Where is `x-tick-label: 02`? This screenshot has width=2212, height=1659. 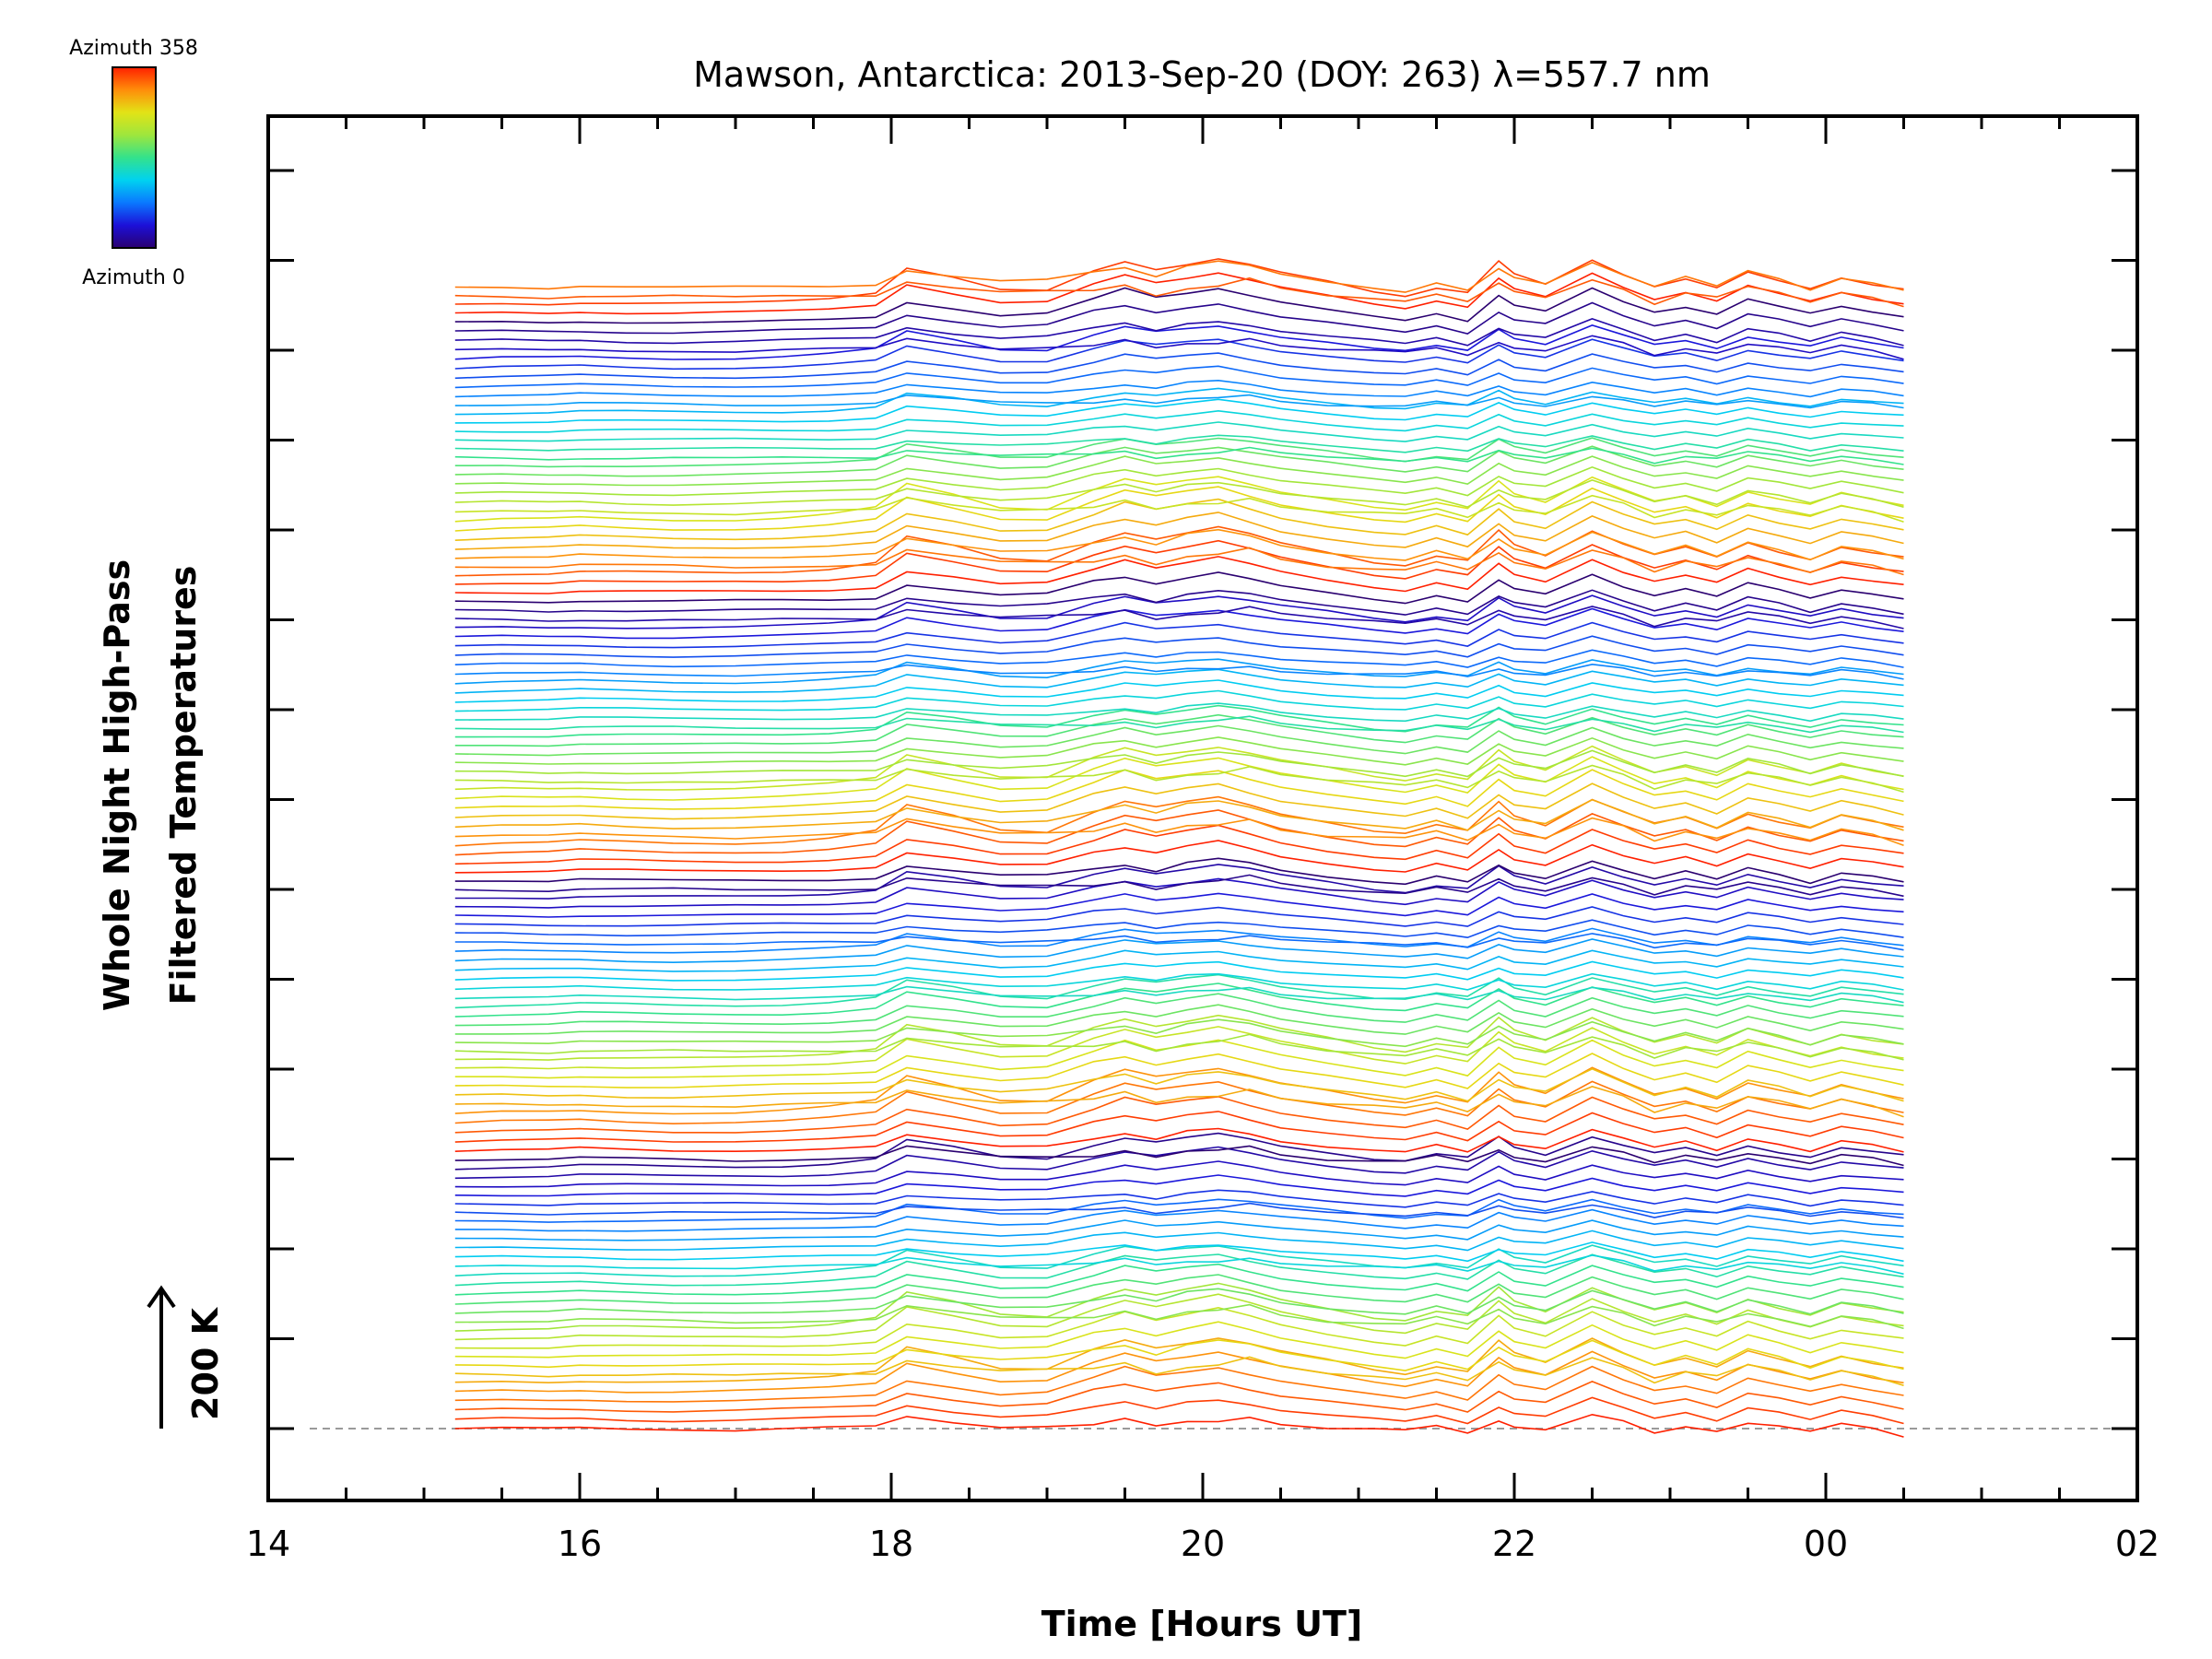 x-tick-label: 02 is located at coordinates (2137, 1544).